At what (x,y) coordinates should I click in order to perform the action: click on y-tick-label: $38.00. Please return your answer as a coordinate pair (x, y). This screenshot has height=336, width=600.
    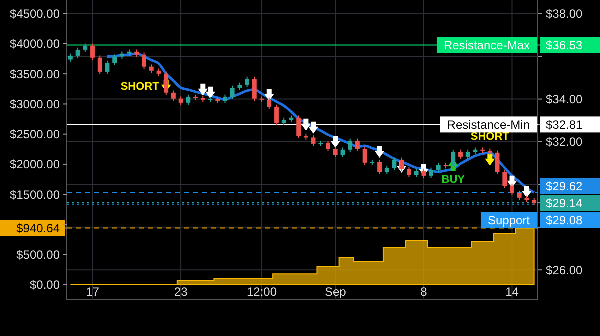
    Looking at the image, I should click on (565, 14).